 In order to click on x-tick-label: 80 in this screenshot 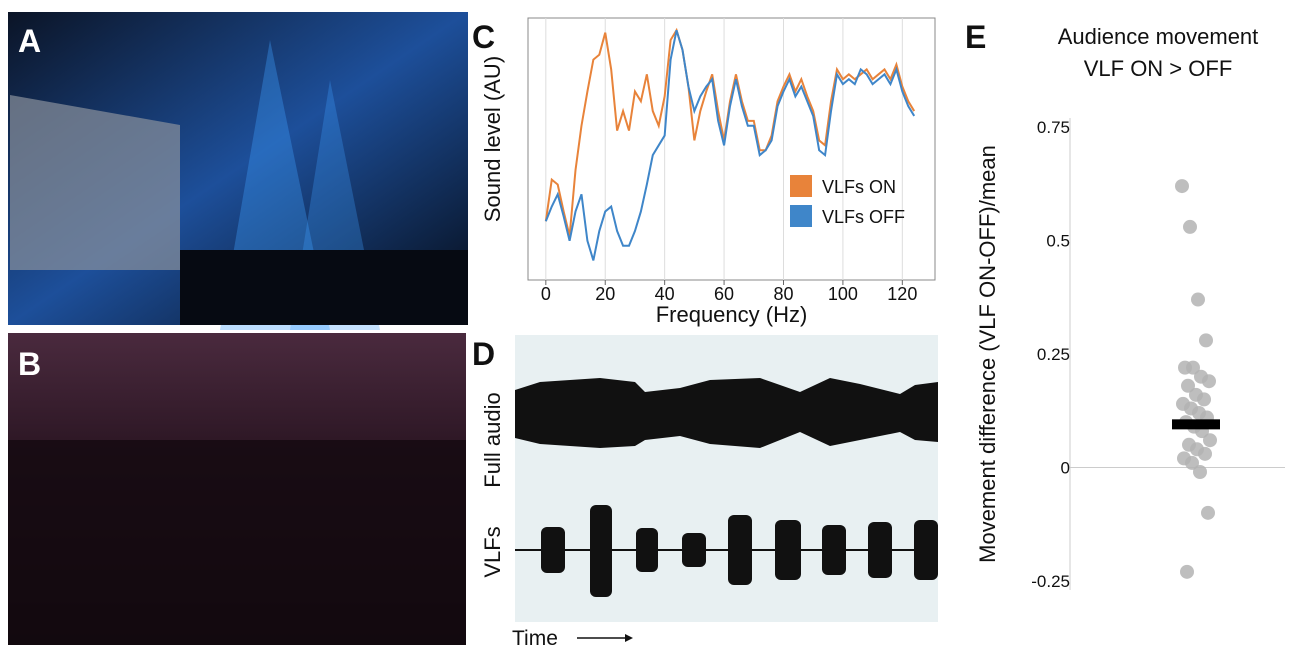, I will do `click(783, 294)`.